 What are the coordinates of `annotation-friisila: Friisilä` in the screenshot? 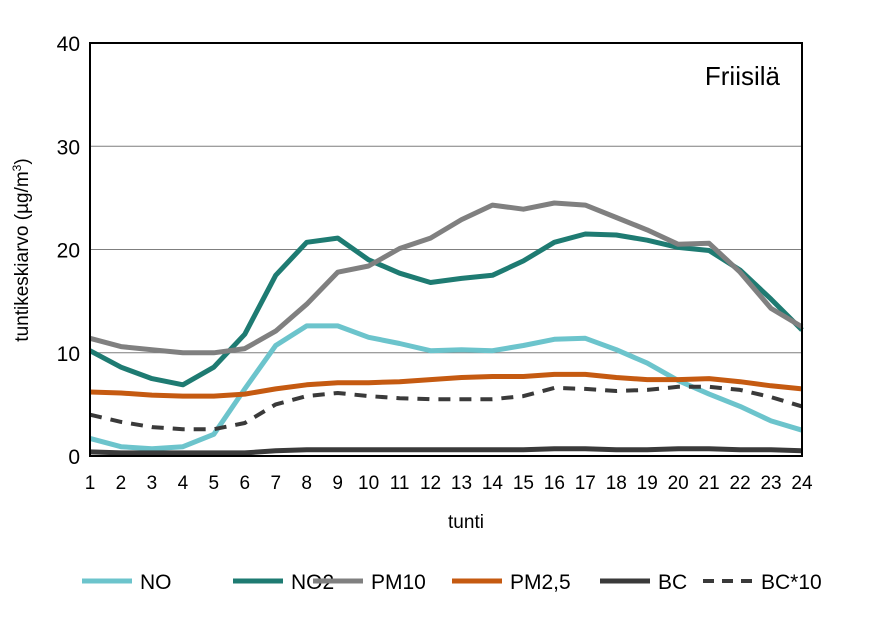 It's located at (743, 76).